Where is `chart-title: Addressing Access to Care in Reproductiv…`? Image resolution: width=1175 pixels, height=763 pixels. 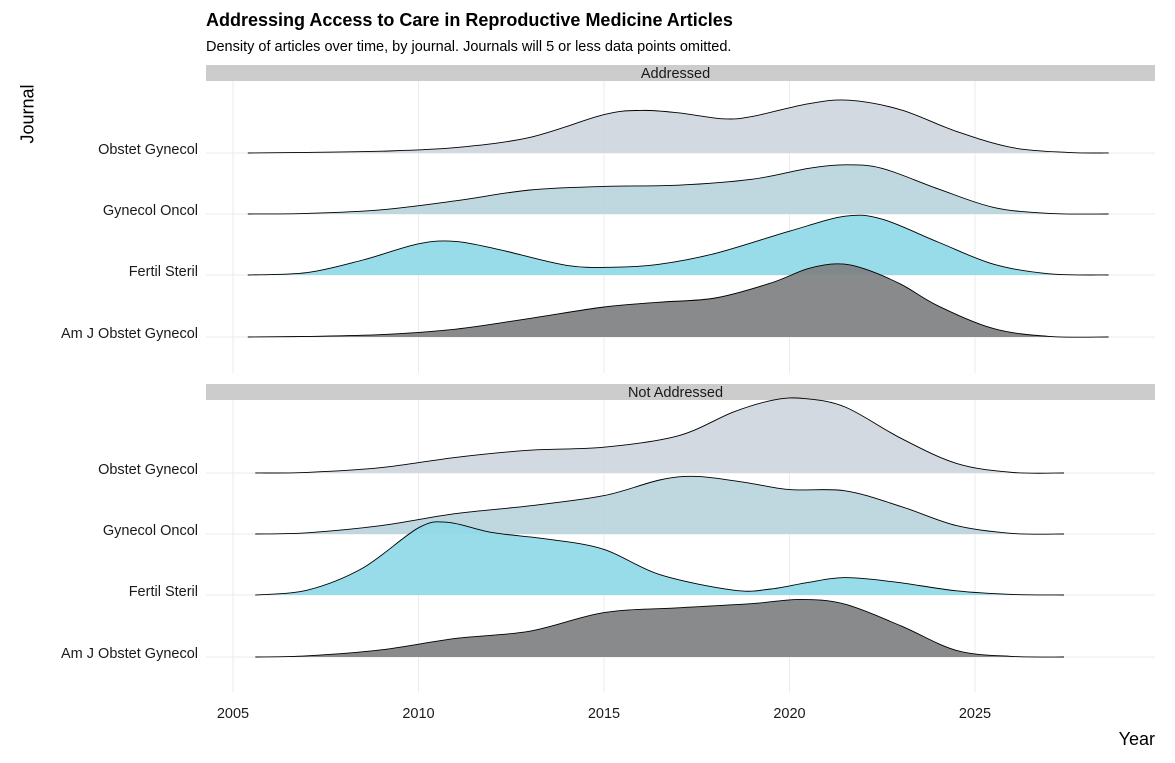
chart-title: Addressing Access to Care in Reproductiv… is located at coordinates (469, 20).